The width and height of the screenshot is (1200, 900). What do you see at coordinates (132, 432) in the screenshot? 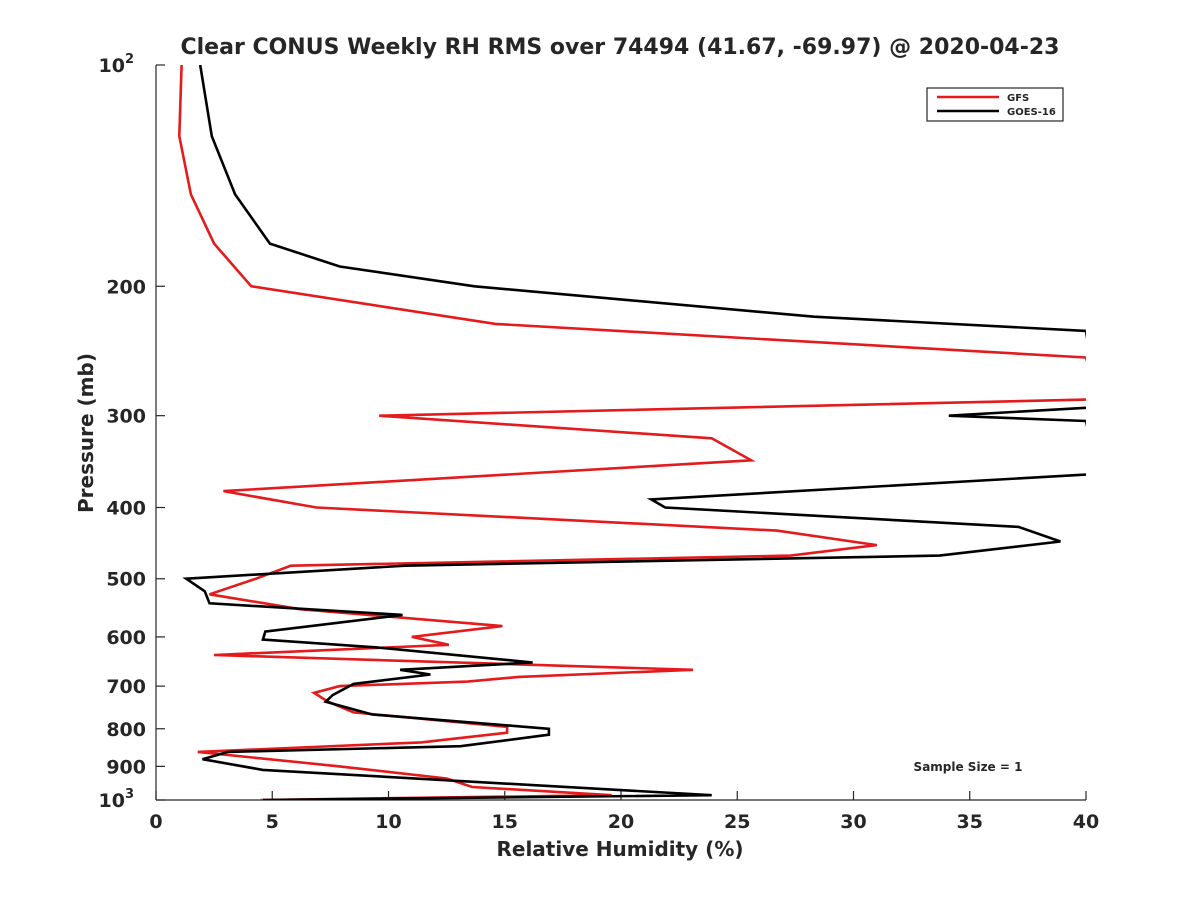
I see `y-axis: 10² 200 300 400 500 600 700 800 900 10³` at bounding box center [132, 432].